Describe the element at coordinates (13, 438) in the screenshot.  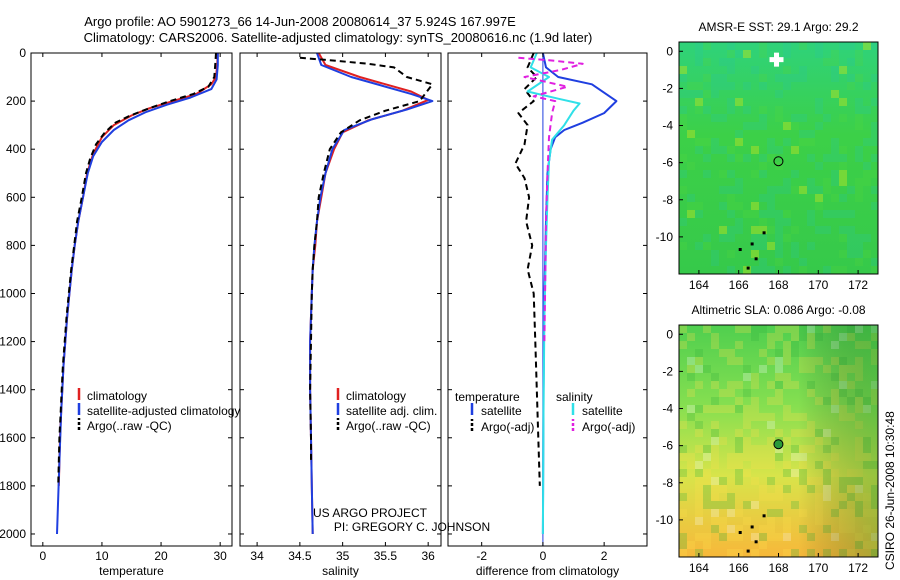
I see `depth-tick-label: 1600` at that location.